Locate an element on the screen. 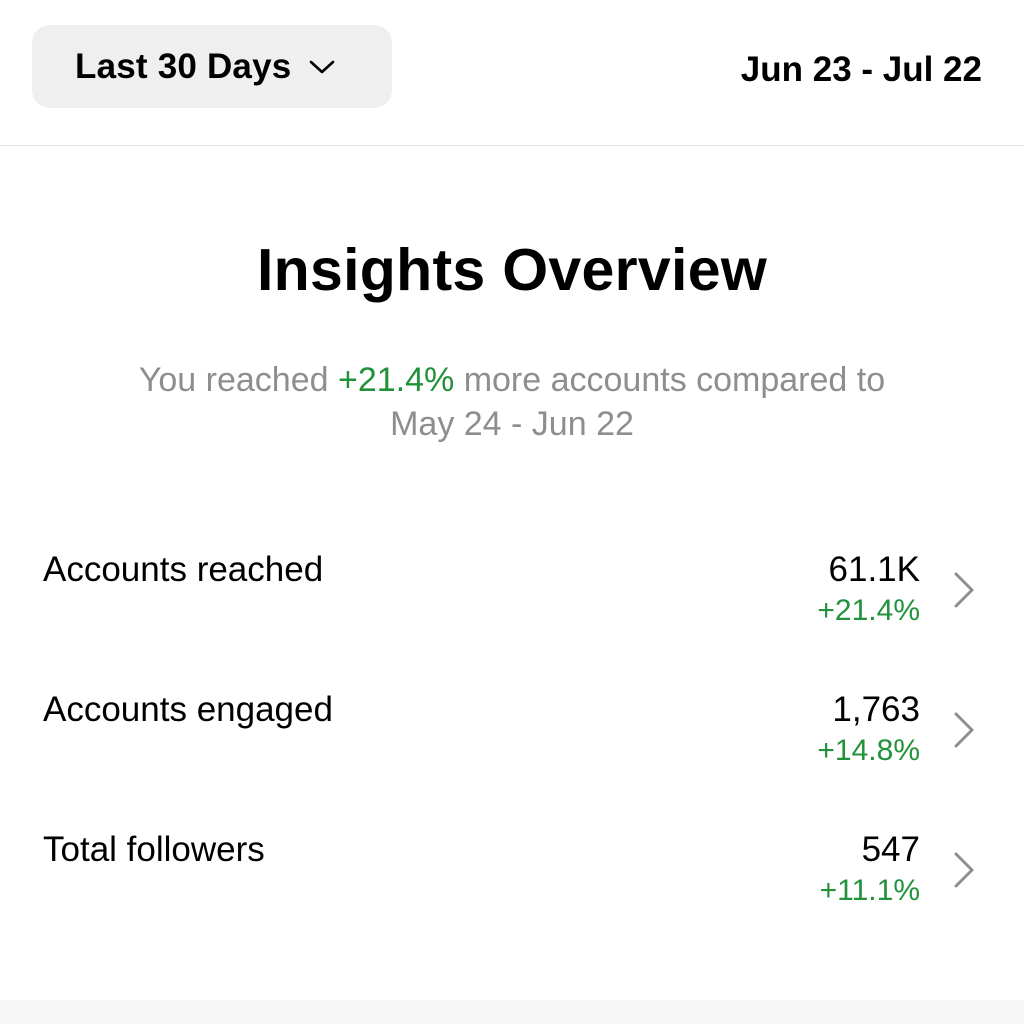  current-date-range: Jun 23 - Jul 22 is located at coordinates (861, 69).